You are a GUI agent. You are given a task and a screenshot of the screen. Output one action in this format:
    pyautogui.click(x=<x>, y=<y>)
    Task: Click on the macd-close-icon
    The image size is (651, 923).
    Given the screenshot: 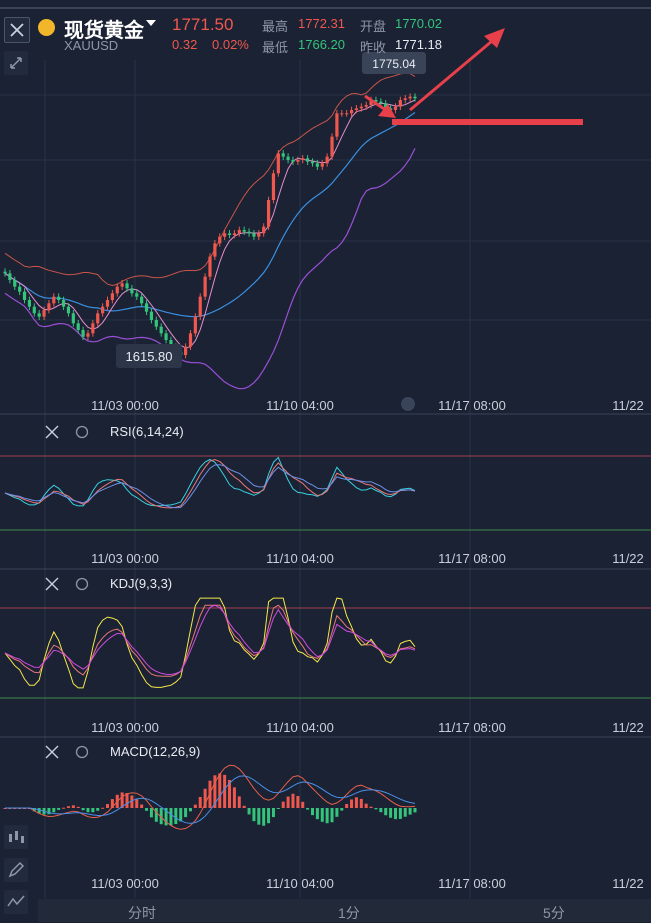 What is the action you would take?
    pyautogui.click(x=52, y=752)
    